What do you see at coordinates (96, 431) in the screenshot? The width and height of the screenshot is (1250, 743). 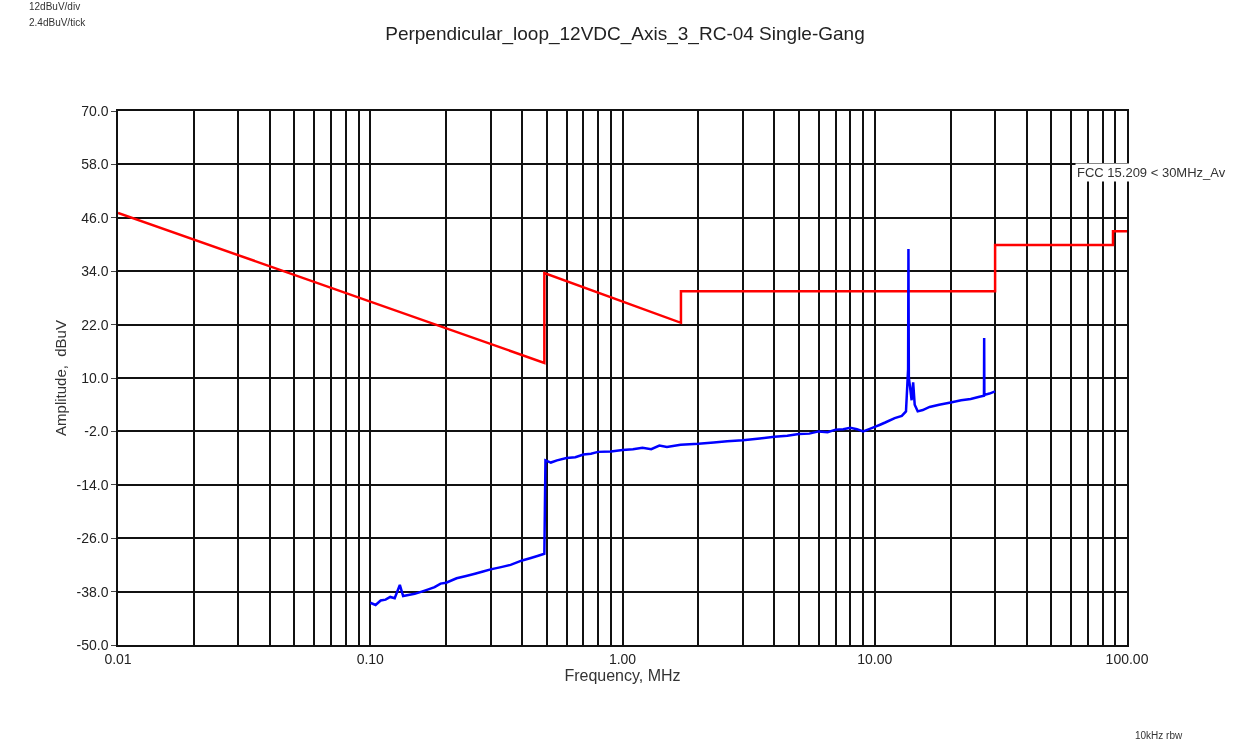 I see `y-tick-label: -2.0` at bounding box center [96, 431].